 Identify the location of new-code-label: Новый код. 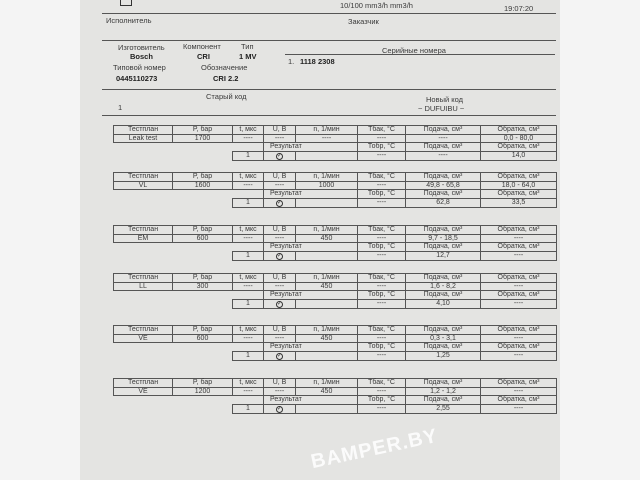
(444, 99).